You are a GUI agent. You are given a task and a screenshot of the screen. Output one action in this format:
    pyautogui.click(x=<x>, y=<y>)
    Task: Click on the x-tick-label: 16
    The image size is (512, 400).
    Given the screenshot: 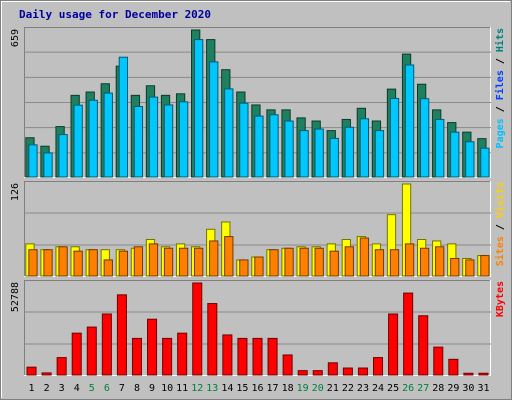 What is the action you would take?
    pyautogui.click(x=257, y=388)
    